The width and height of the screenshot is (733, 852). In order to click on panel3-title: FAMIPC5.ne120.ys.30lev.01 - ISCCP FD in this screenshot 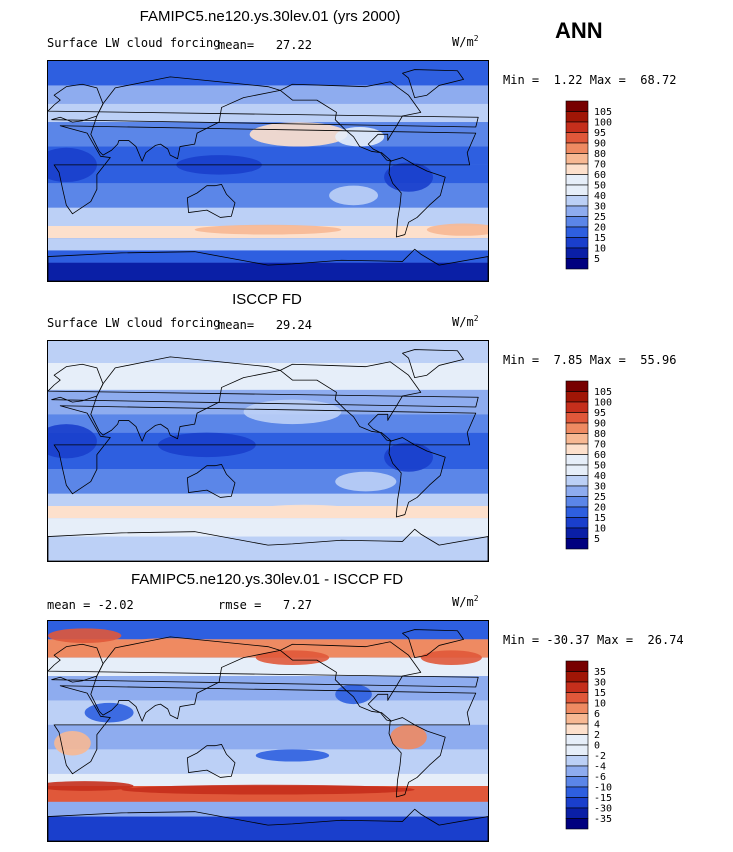, I will do `click(267, 579)`.